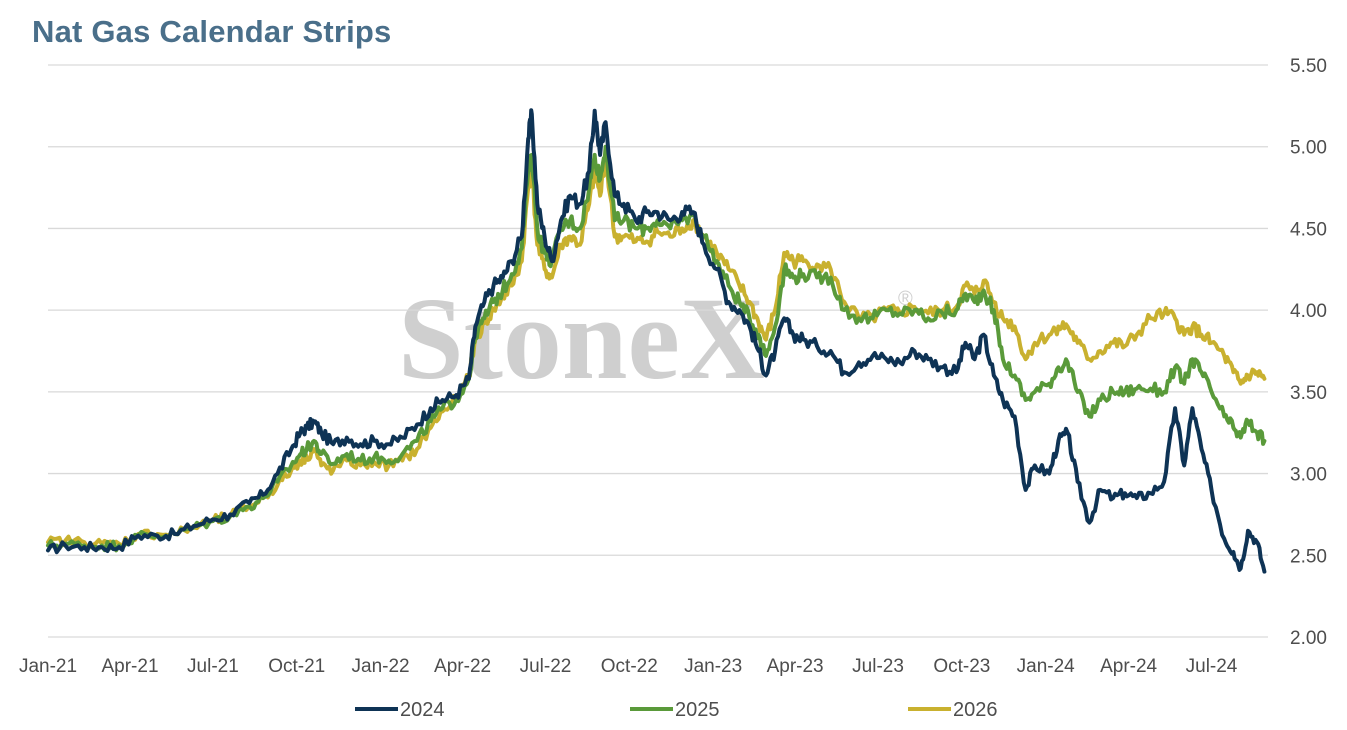 The image size is (1347, 730). Describe the element at coordinates (48, 666) in the screenshot. I see `x-tick-label: Jan-21` at that location.